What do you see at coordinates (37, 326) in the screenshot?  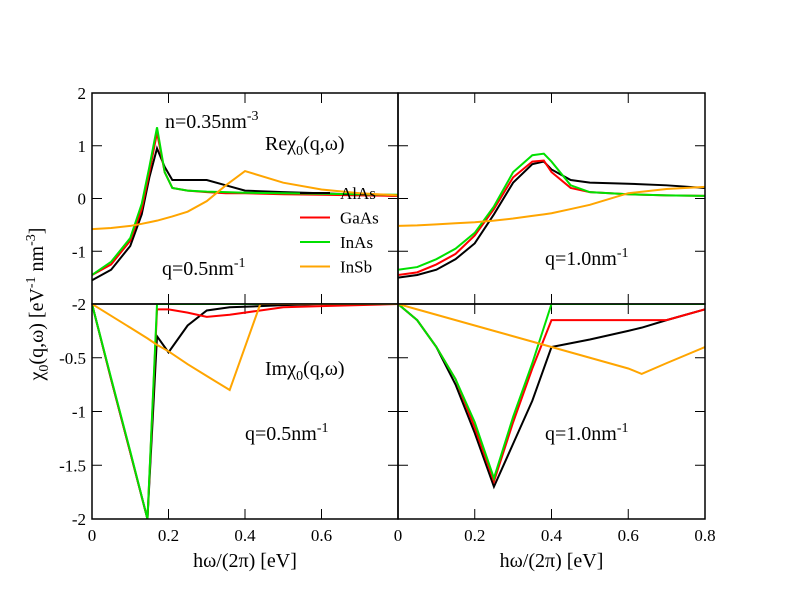 I see `annotation-part: (q,ω) [eV` at bounding box center [37, 326].